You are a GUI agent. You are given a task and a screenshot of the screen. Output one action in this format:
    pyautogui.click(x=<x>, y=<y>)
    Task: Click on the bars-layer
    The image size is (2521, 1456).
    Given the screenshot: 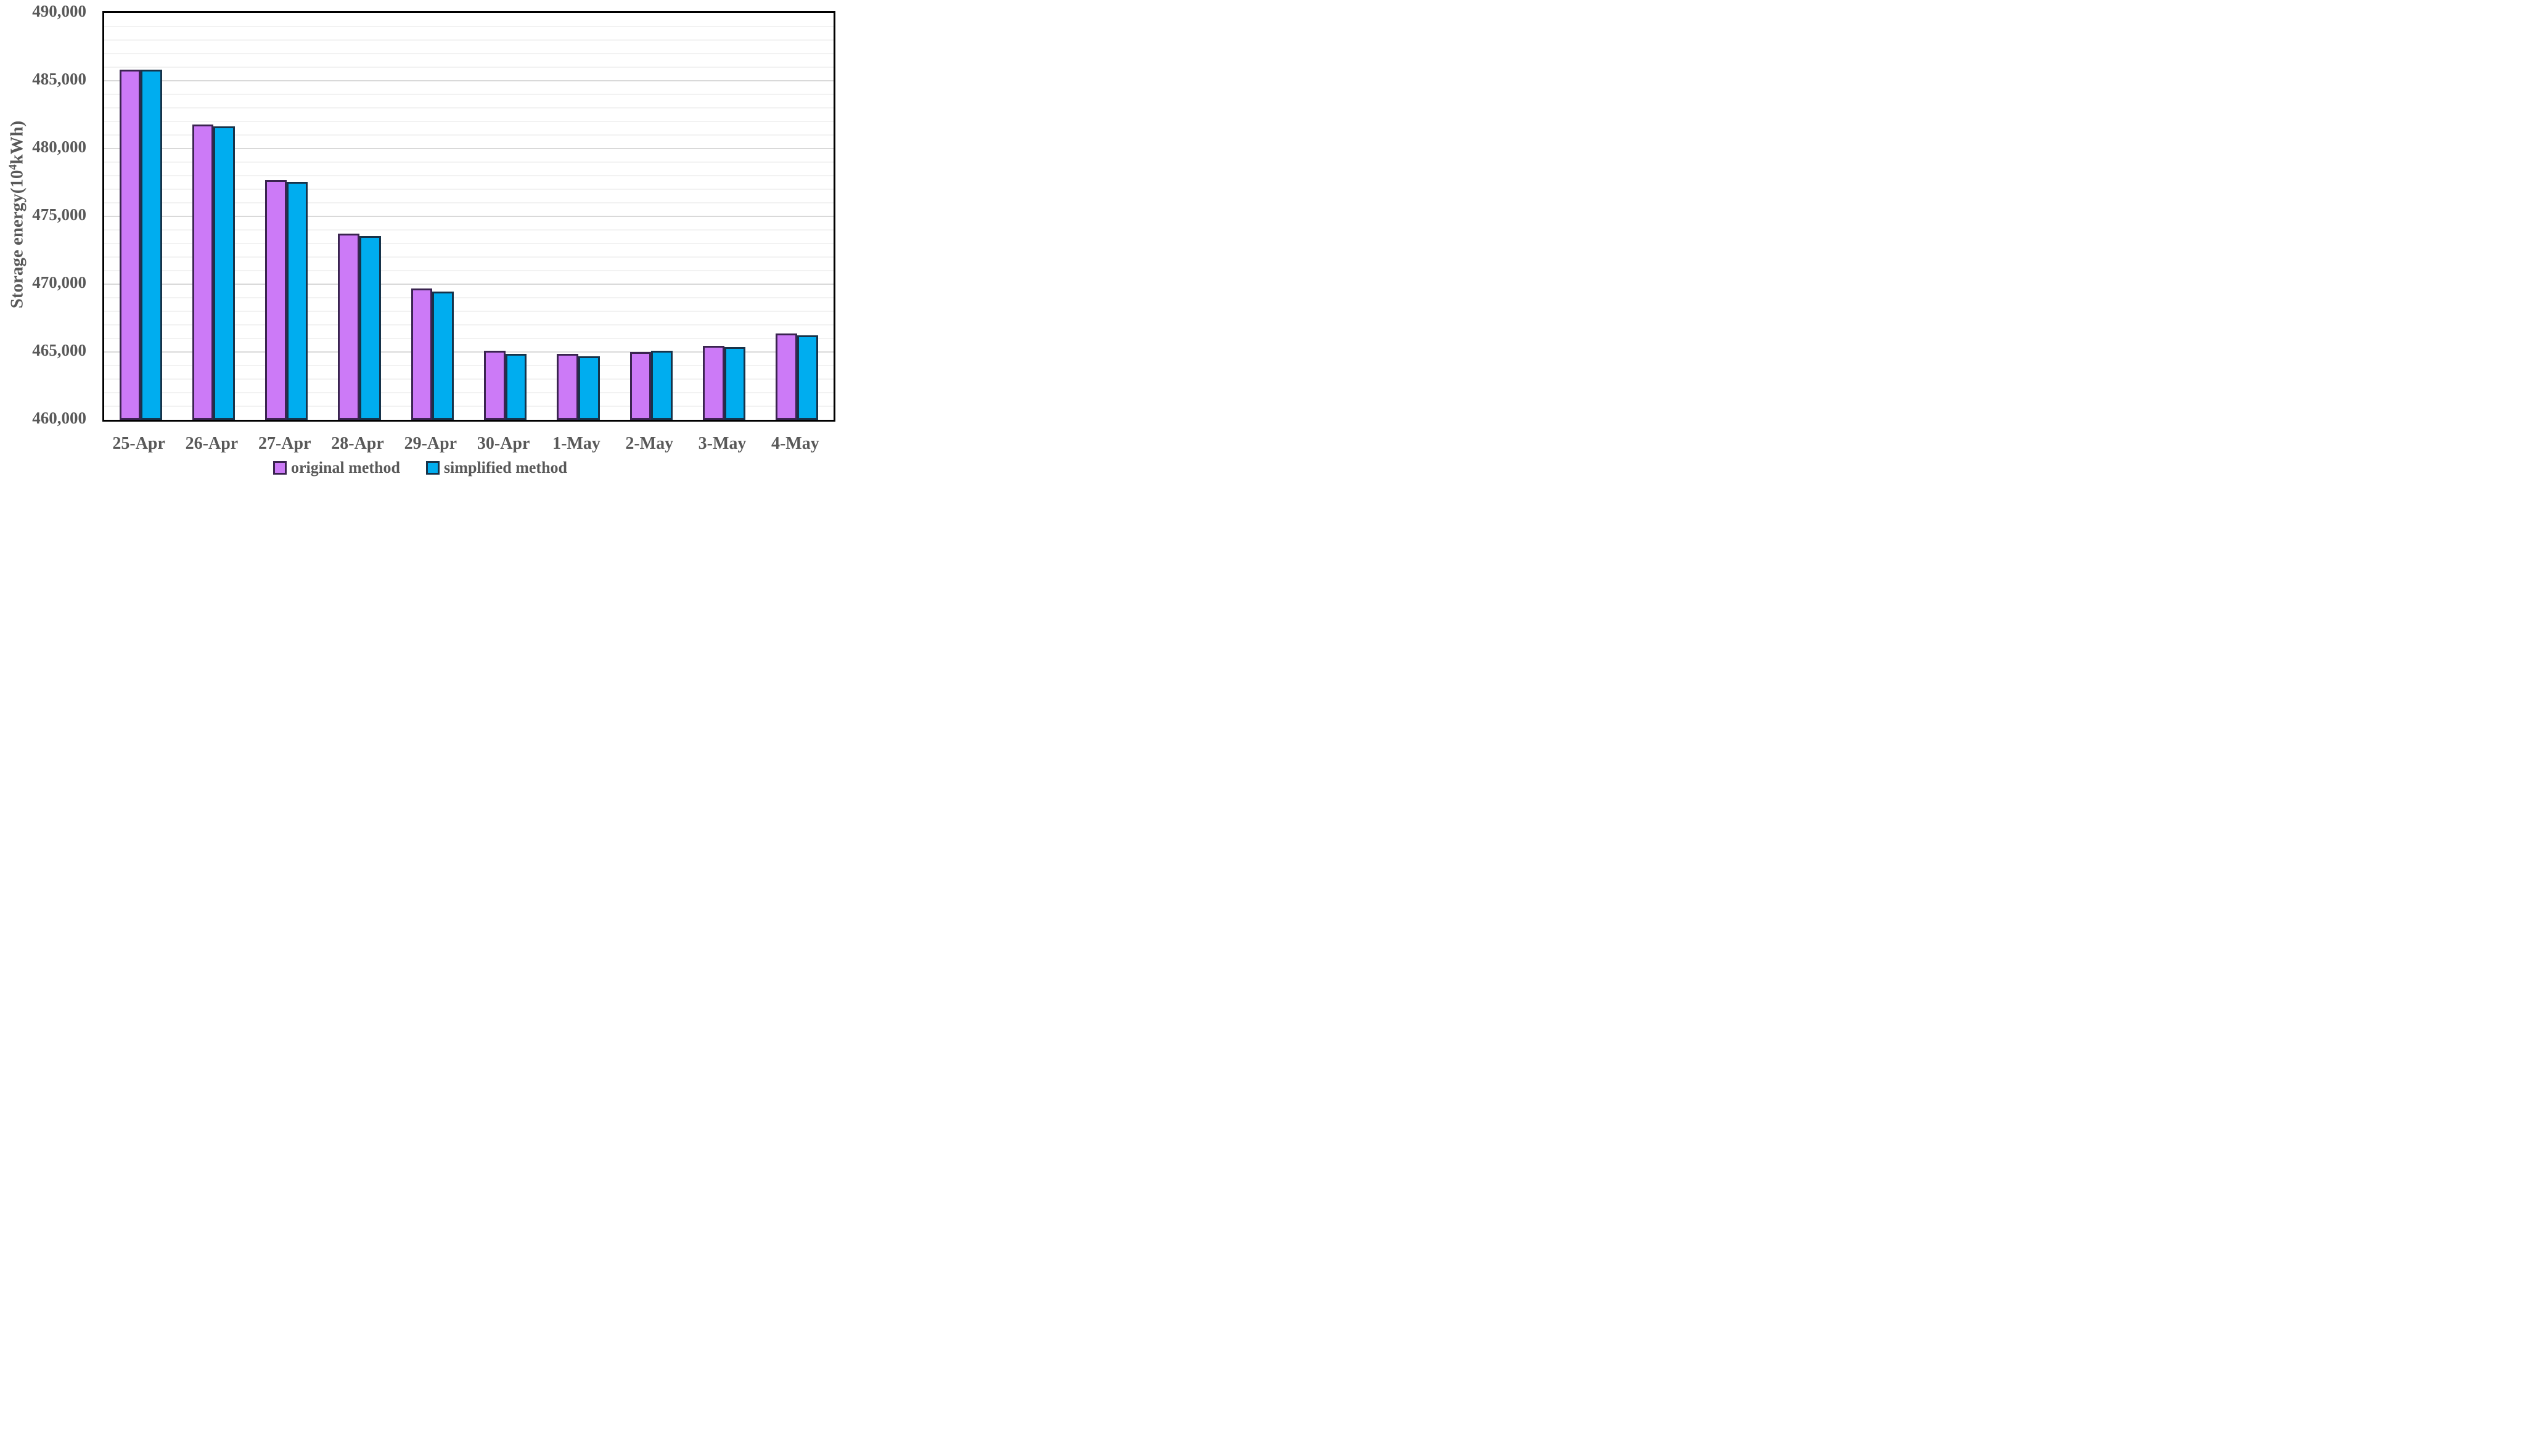 What is the action you would take?
    pyautogui.click(x=469, y=217)
    